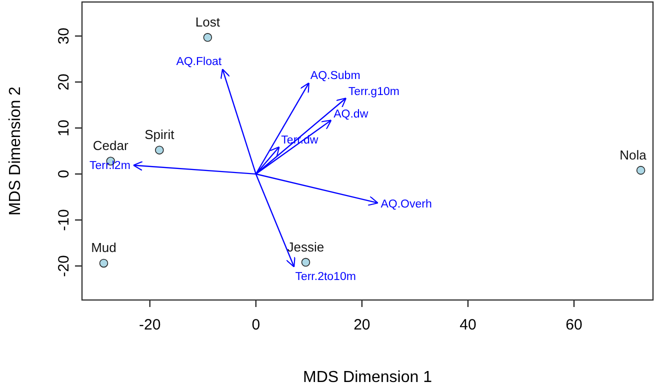 This screenshot has height=388, width=663. What do you see at coordinates (63, 220) in the screenshot?
I see `y-tick-label: -10` at bounding box center [63, 220].